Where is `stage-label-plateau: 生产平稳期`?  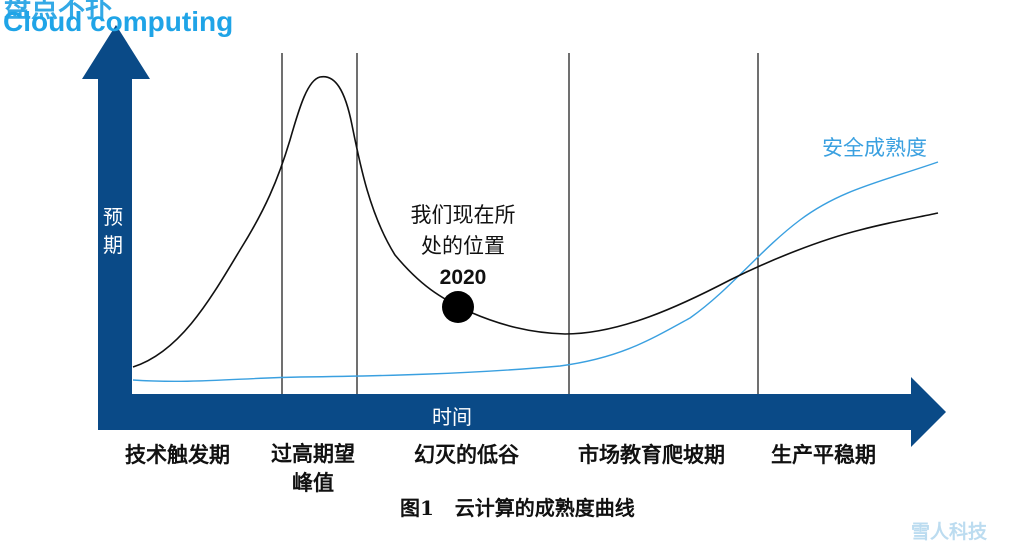 stage-label-plateau: 生产平稳期 is located at coordinates (823, 454).